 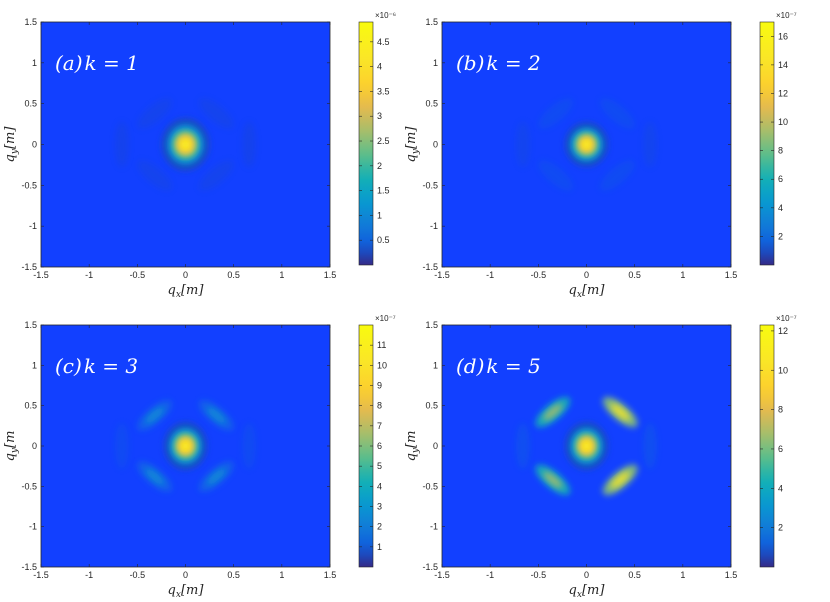 What do you see at coordinates (383, 191) in the screenshot?
I see `colorbar-tick-label: 1.5` at bounding box center [383, 191].